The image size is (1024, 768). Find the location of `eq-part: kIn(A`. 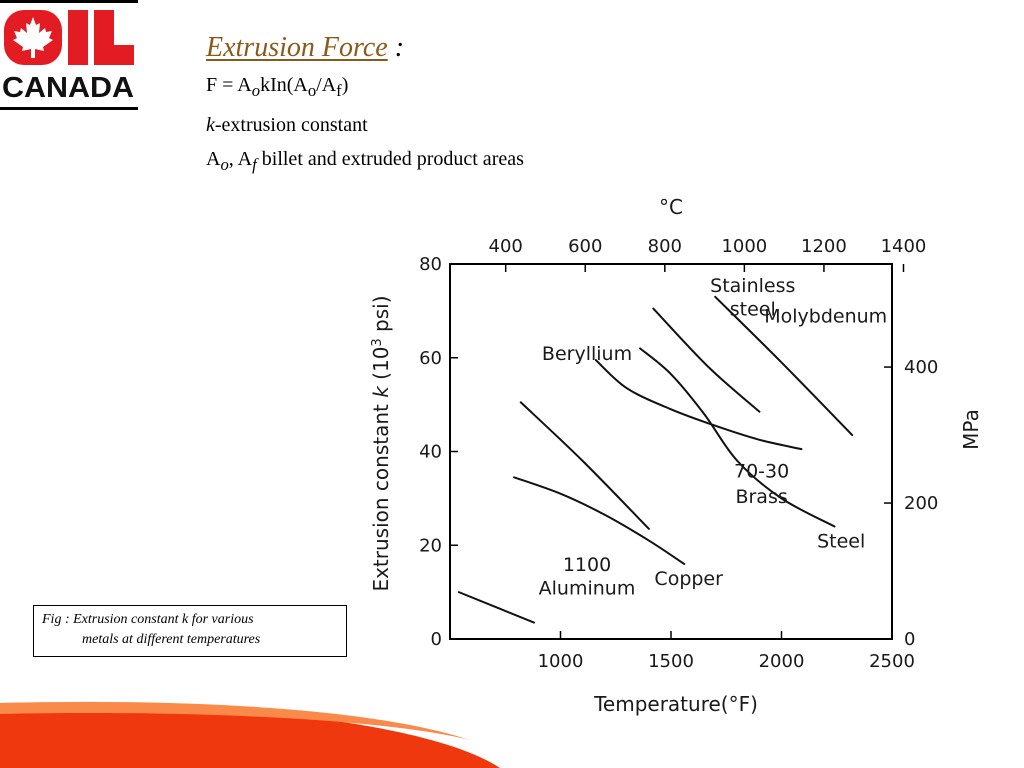

eq-part: kIn(A is located at coordinates (284, 85).